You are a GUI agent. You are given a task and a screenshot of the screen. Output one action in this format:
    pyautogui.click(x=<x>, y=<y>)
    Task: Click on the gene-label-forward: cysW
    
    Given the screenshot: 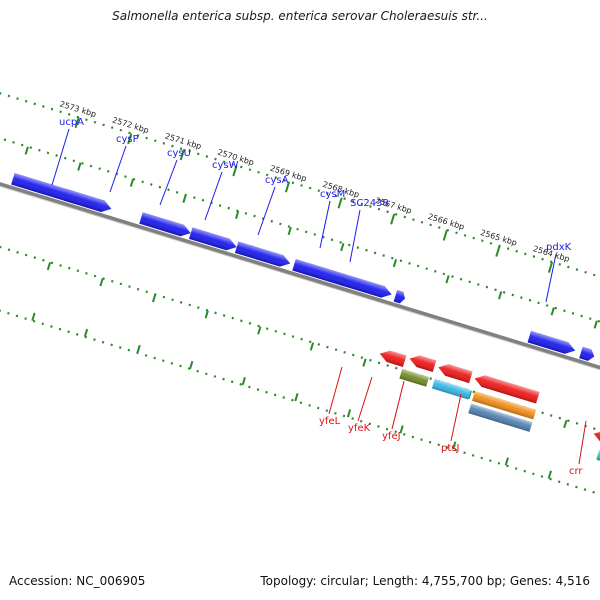 What is the action you would take?
    pyautogui.click(x=225, y=165)
    